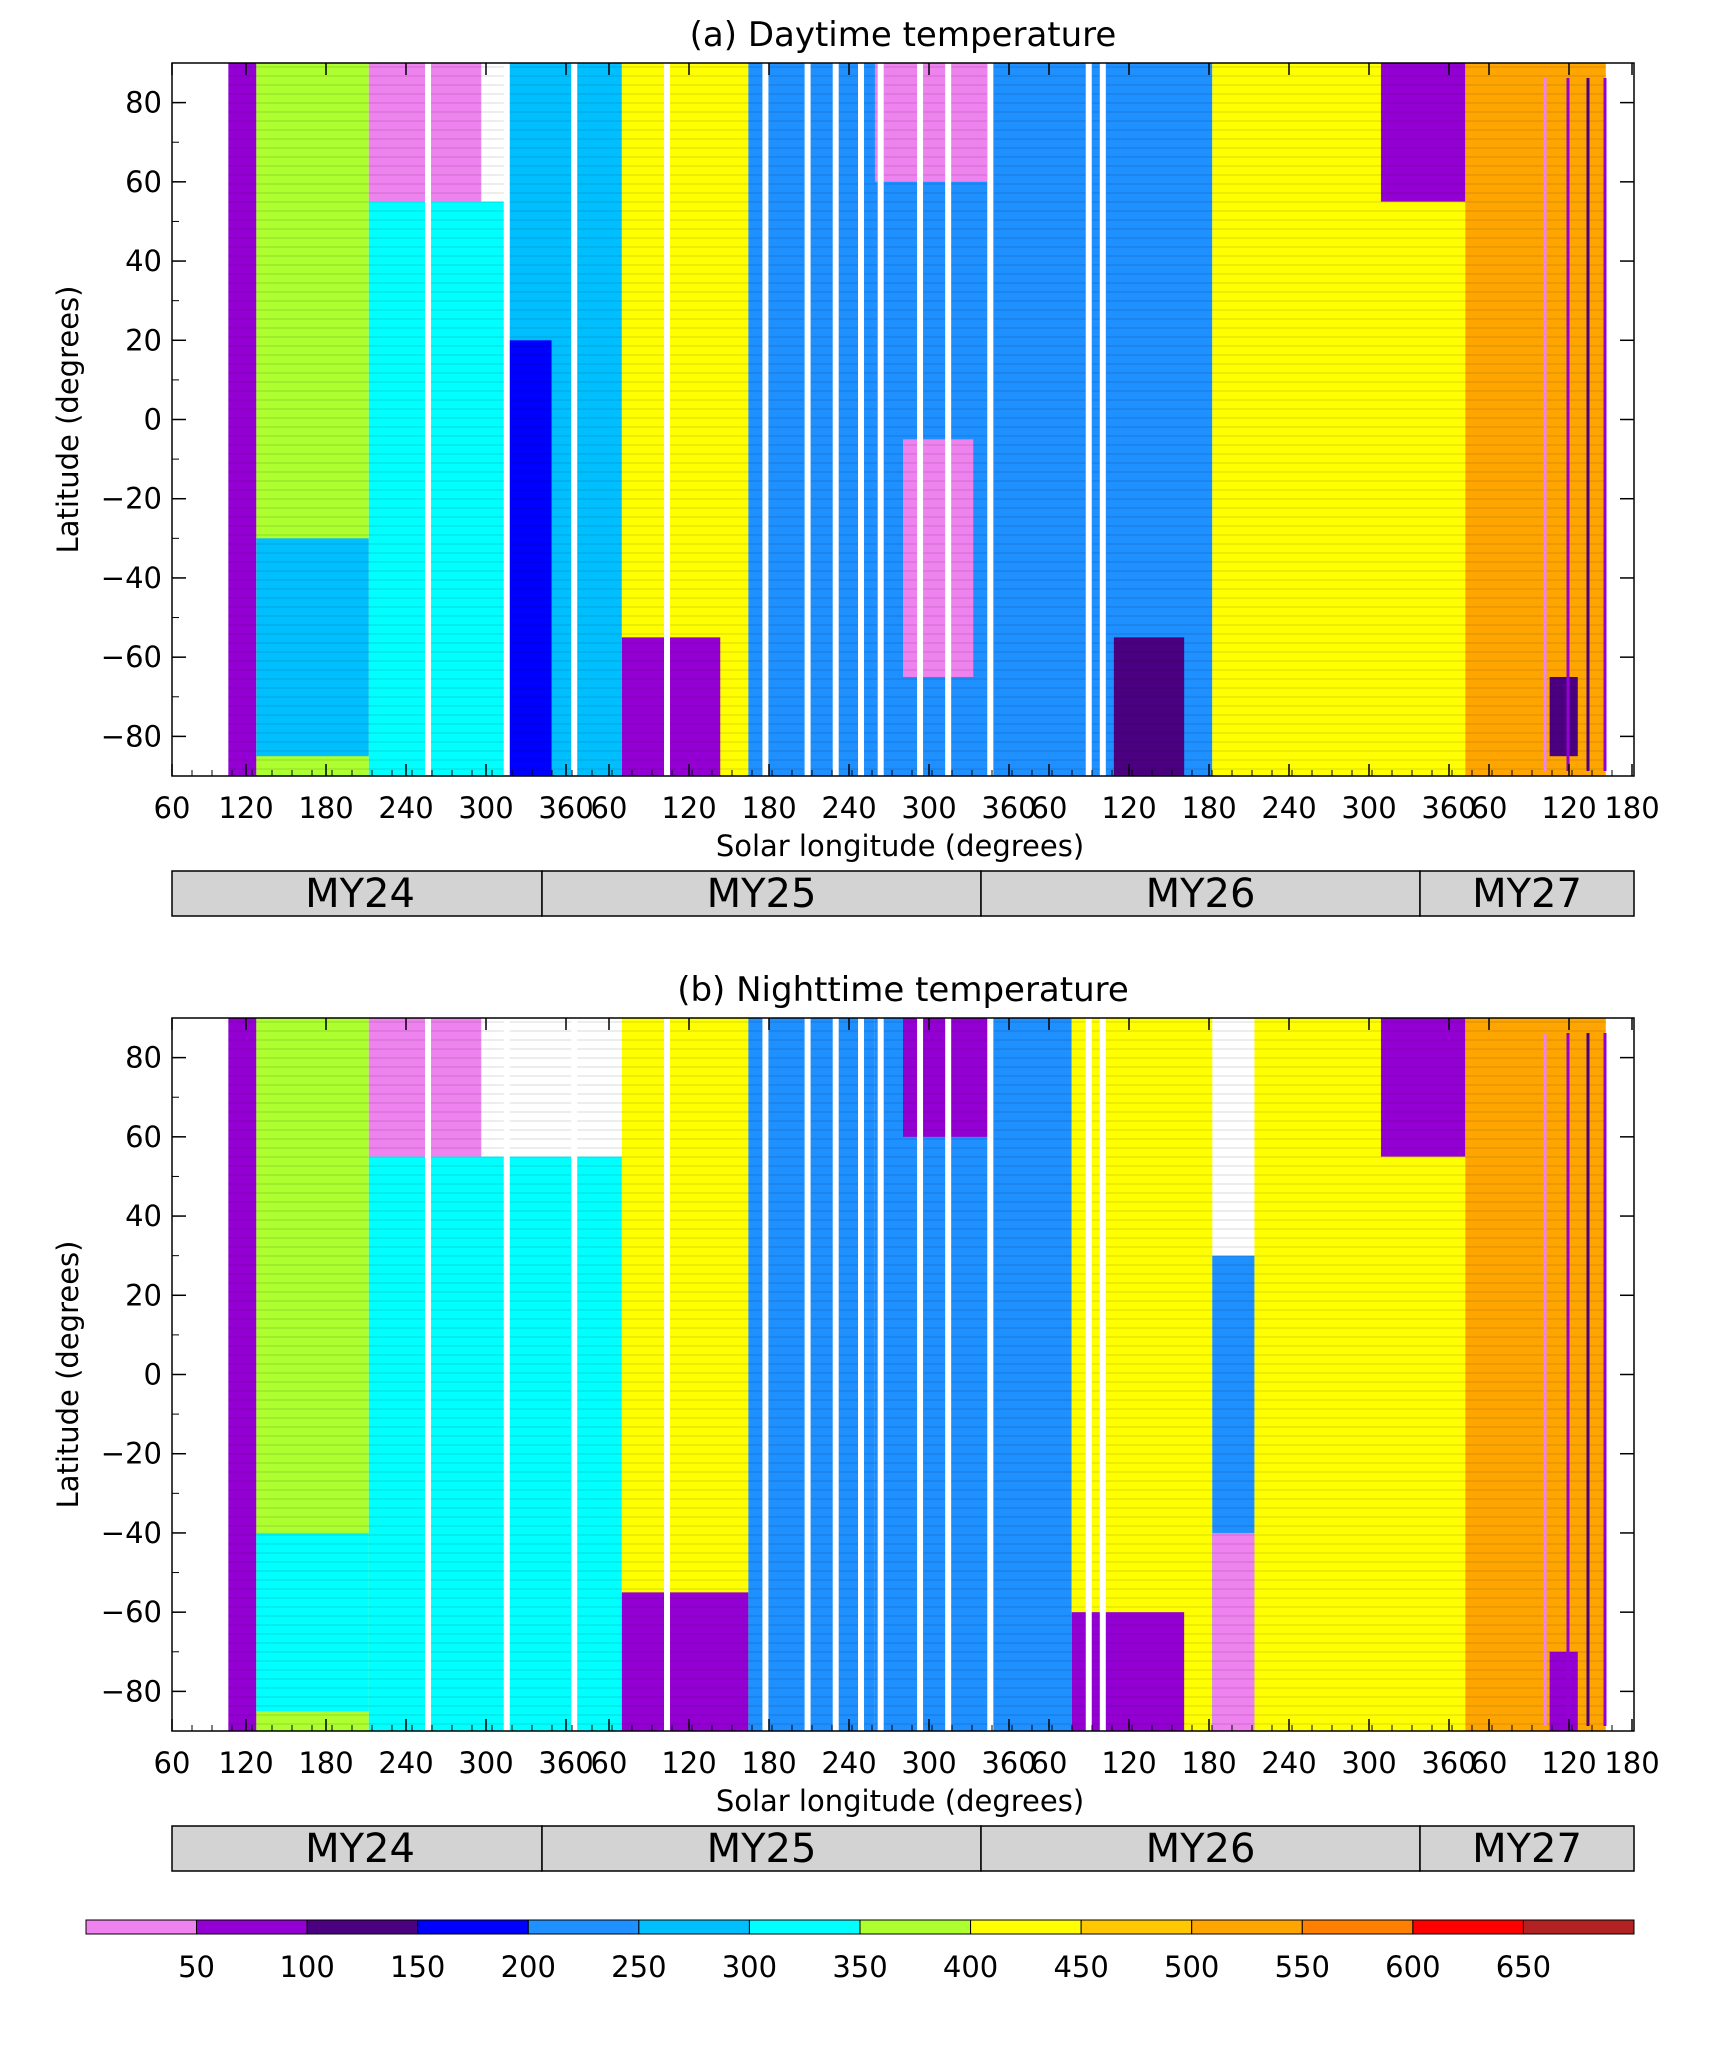  I want to click on colorbar-label: 550, so click(1302, 1967).